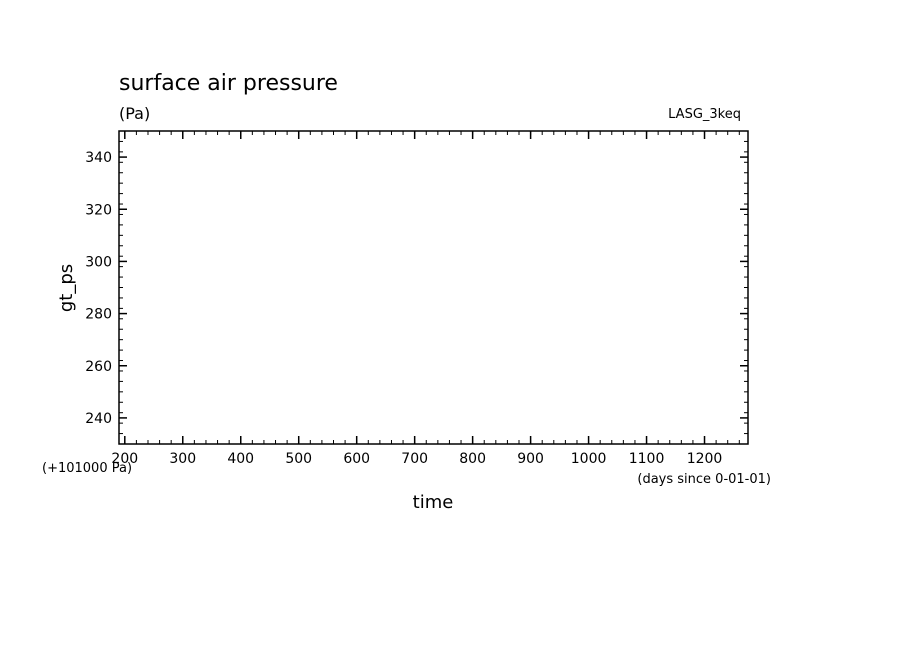 This screenshot has width=904, height=654. I want to click on y-tick-label: 300, so click(98, 262).